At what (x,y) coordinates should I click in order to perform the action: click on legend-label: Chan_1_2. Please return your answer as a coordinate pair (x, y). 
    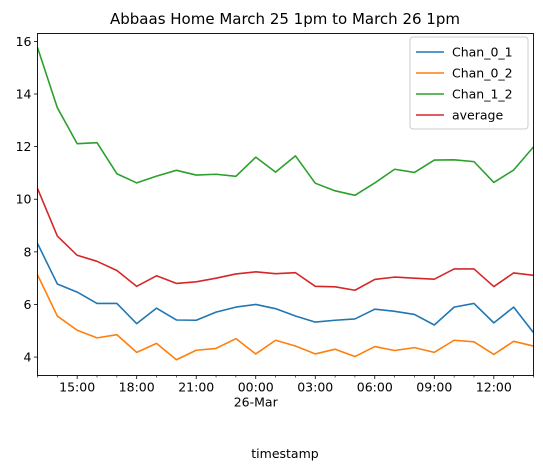
    Looking at the image, I should click on (482, 94).